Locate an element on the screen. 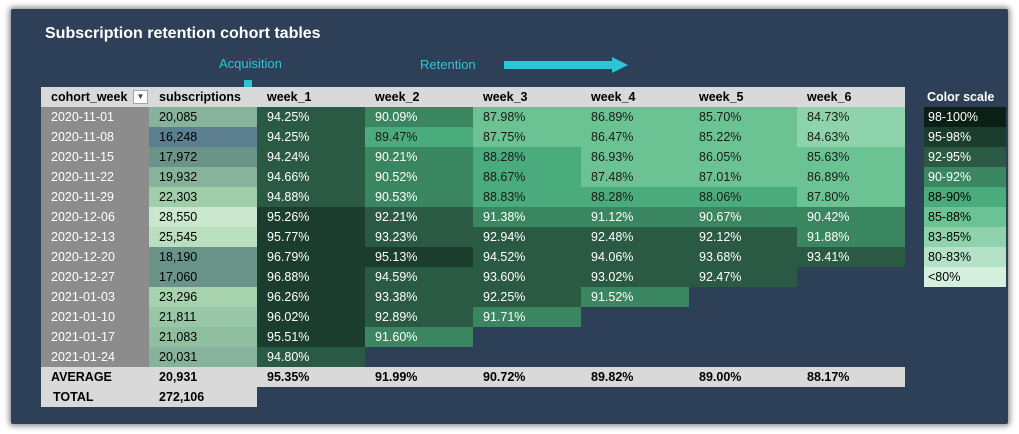  retention-cell-week-1: 96.79% is located at coordinates (311, 257).